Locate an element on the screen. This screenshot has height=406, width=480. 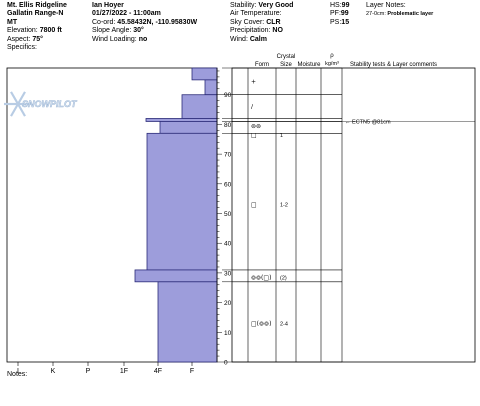
stability-value: Very Good is located at coordinates (276, 5).